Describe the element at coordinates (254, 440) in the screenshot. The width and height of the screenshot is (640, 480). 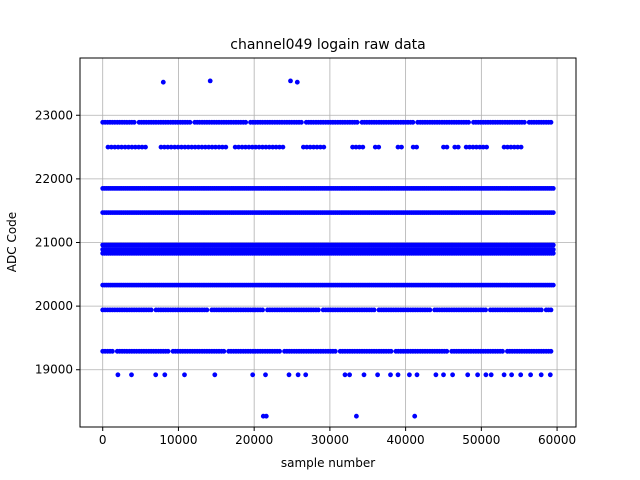
I see `x-tick-label: 20000` at that location.